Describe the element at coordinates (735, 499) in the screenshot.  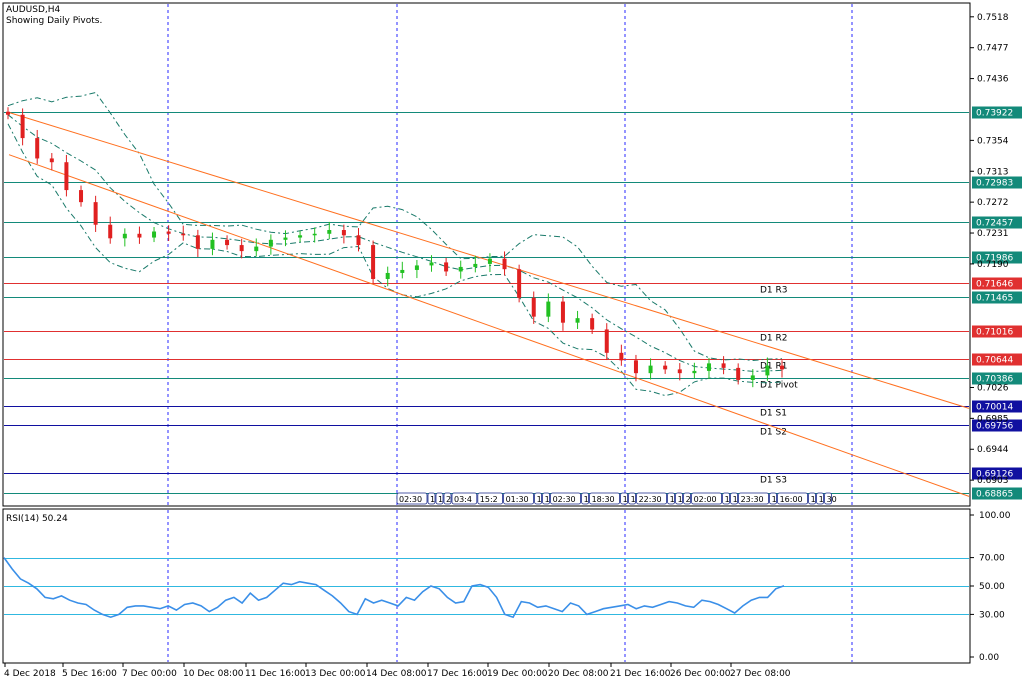
I see `session-label-20: 1` at that location.